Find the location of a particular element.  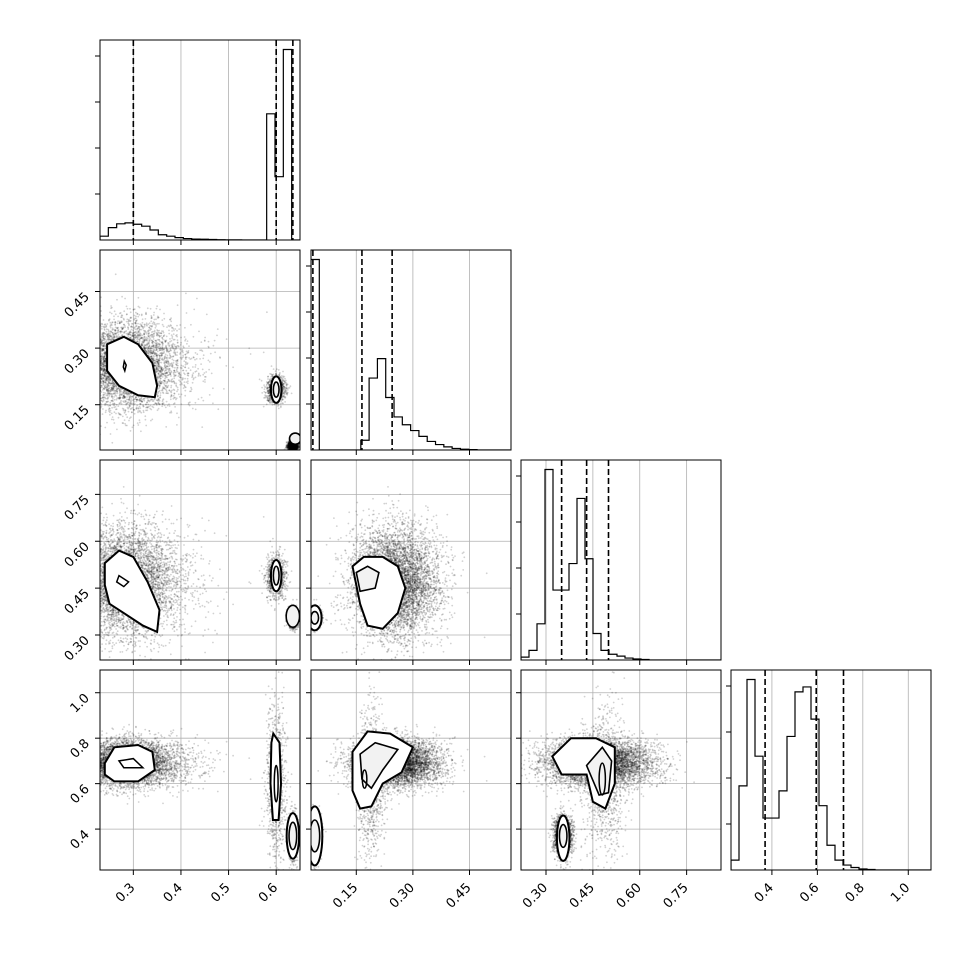

panel-content is located at coordinates (200, 140).